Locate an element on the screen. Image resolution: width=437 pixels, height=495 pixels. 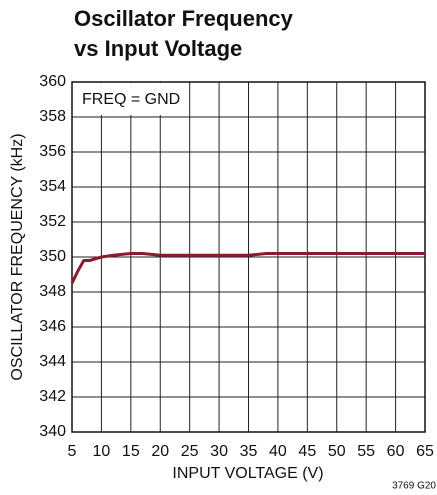
annotation: FREQ = GND is located at coordinates (131, 99).